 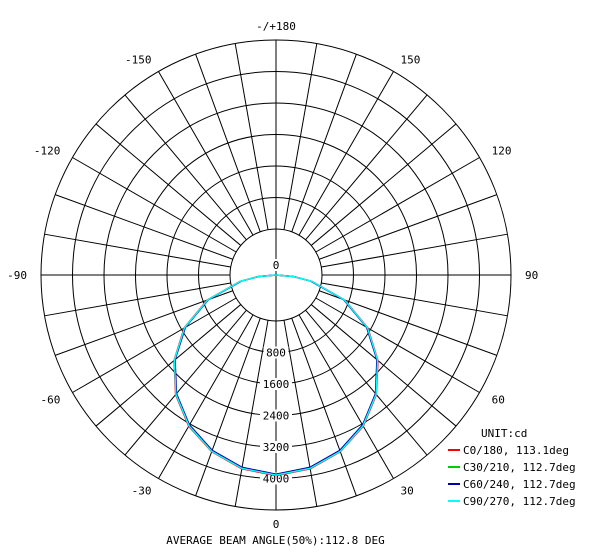 I want to click on angle-label--90: -90, so click(x=17, y=275).